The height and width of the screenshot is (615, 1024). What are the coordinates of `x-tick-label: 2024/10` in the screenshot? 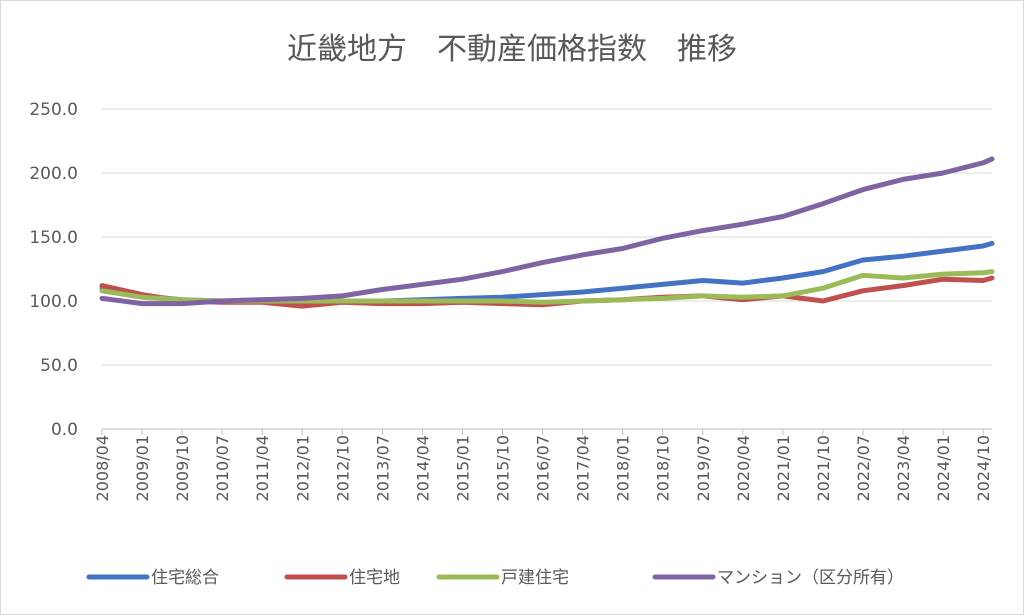 It's located at (983, 468).